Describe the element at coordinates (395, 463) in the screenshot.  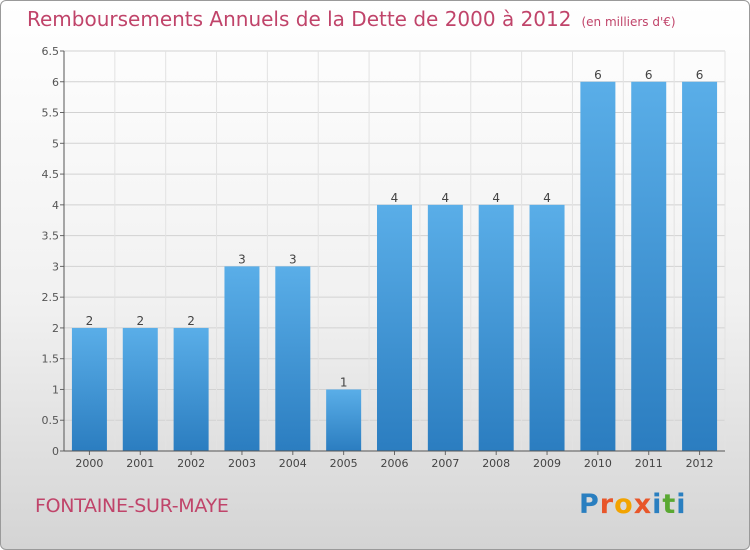
I see `x-tick-label: 2006` at that location.